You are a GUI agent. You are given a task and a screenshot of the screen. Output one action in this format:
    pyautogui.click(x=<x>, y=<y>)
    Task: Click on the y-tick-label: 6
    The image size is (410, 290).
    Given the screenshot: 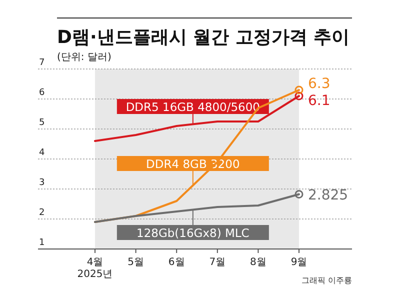 What is the action you would take?
    pyautogui.click(x=42, y=93)
    